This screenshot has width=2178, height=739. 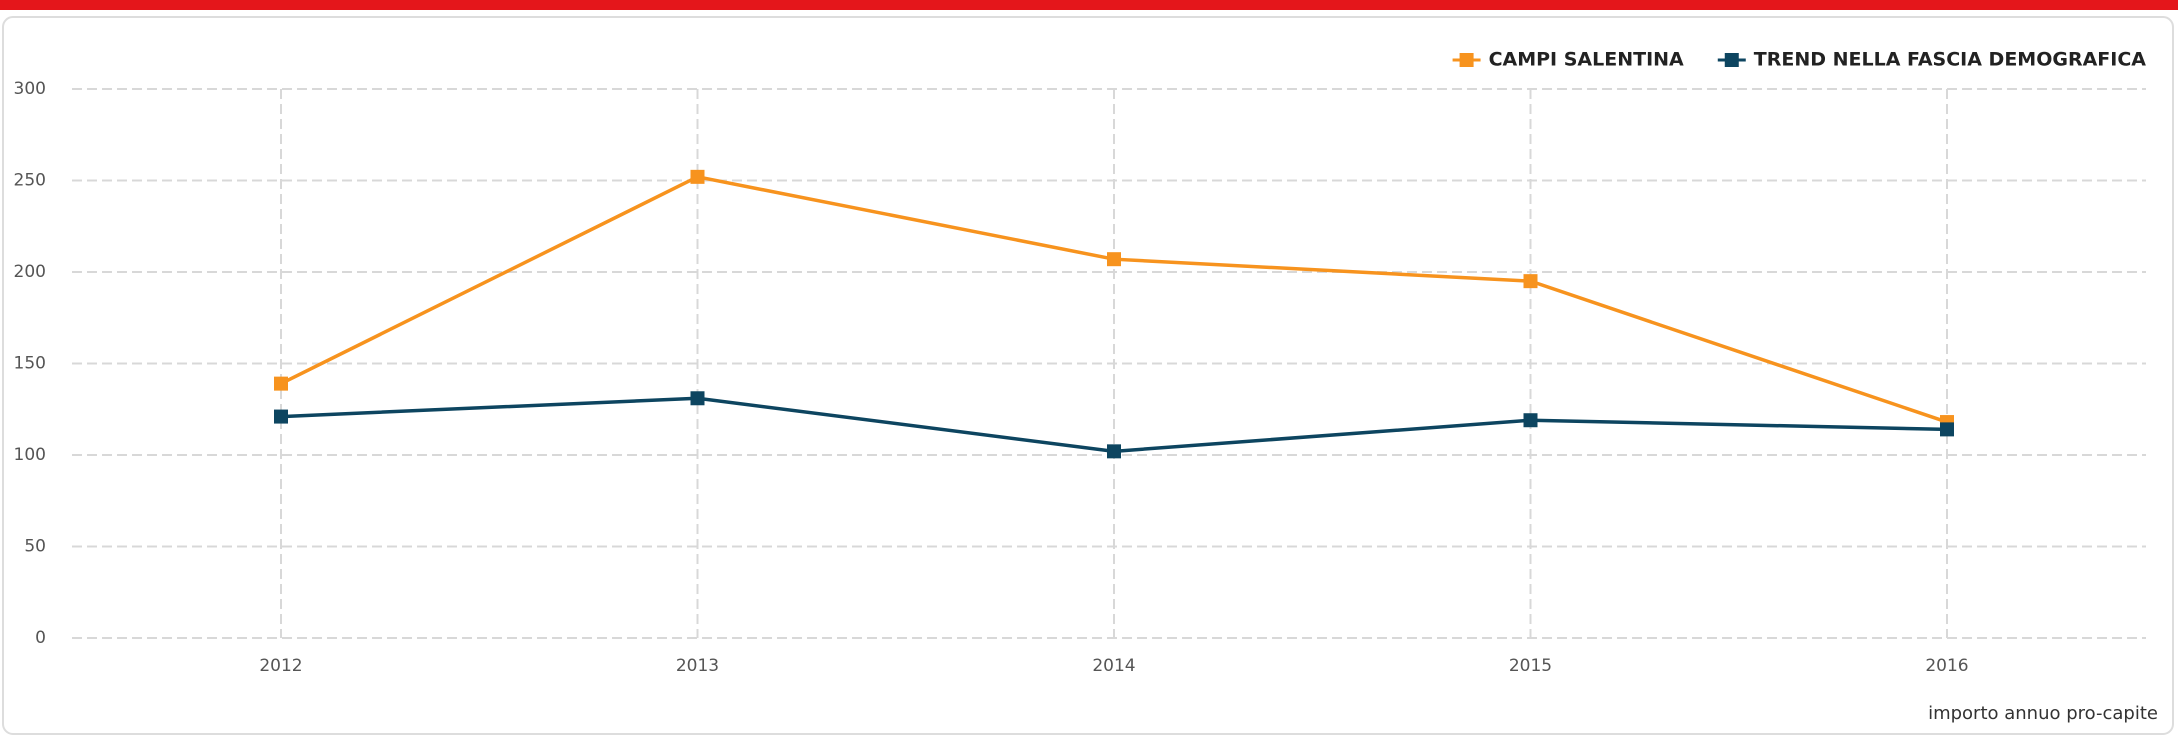 What do you see at coordinates (1530, 666) in the screenshot?
I see `x-tick-label: 2015` at bounding box center [1530, 666].